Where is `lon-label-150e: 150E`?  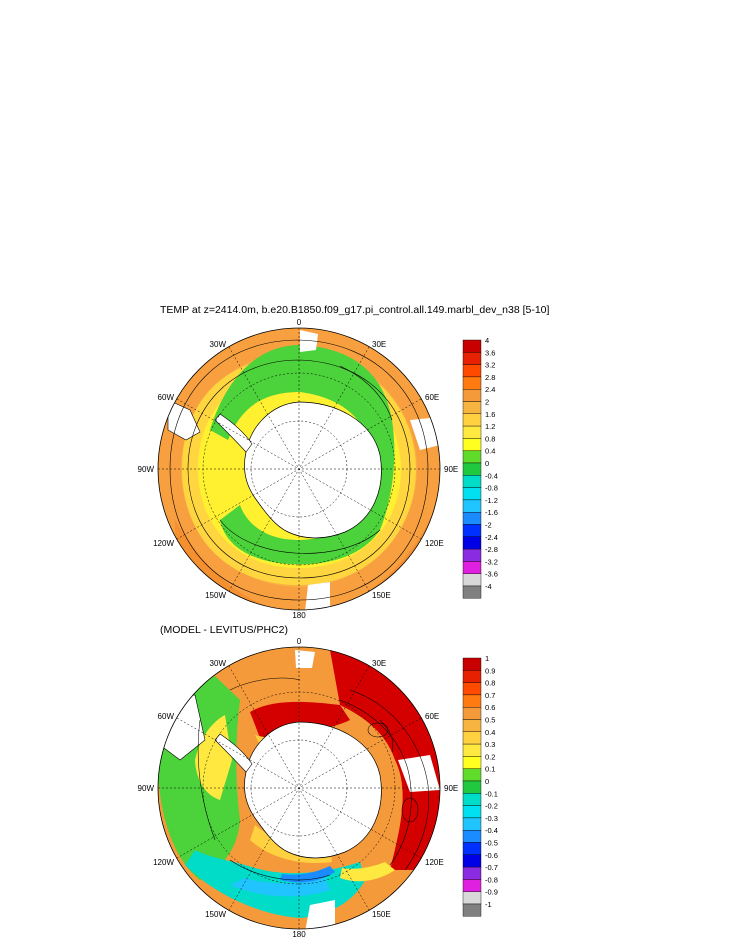 lon-label-150e: 150E is located at coordinates (381, 595).